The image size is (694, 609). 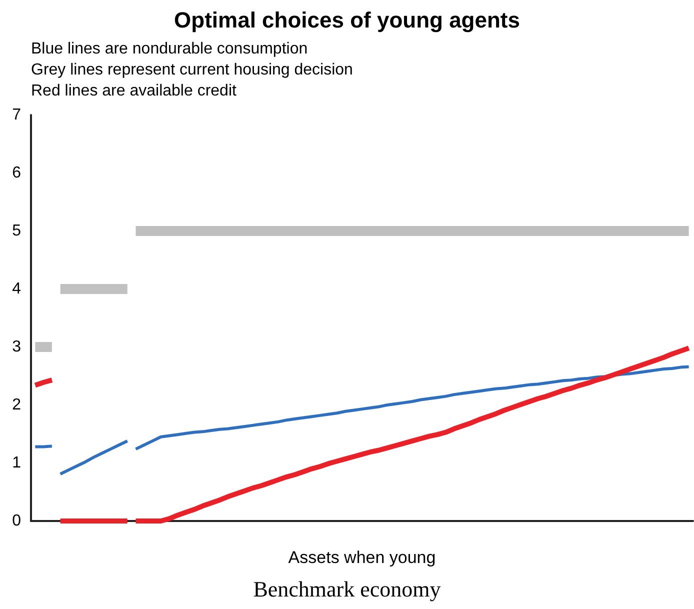 What do you see at coordinates (192, 70) in the screenshot?
I see `text: Grey lines represent current housing decision` at bounding box center [192, 70].